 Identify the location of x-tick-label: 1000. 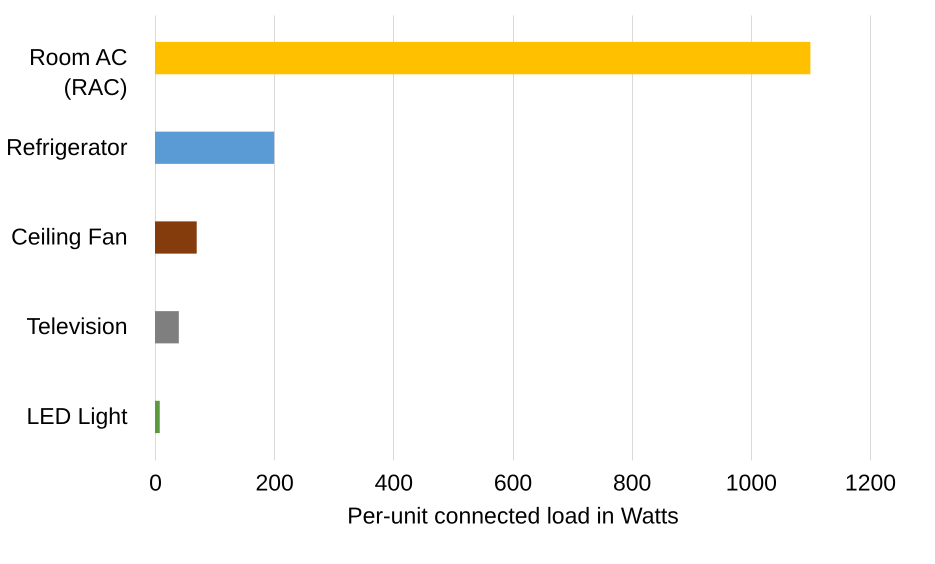
(751, 483).